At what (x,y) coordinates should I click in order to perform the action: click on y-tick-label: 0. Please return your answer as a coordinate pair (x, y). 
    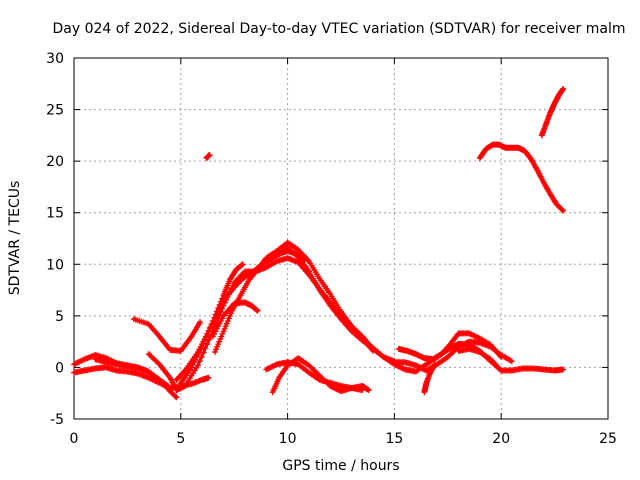
    Looking at the image, I should click on (59, 368).